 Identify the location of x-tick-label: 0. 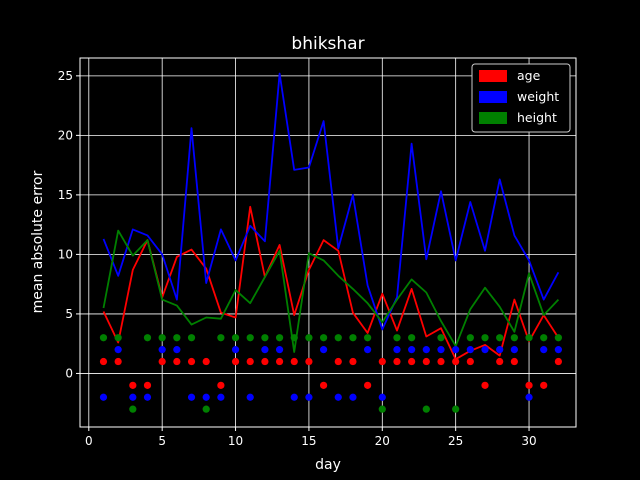
(89, 441).